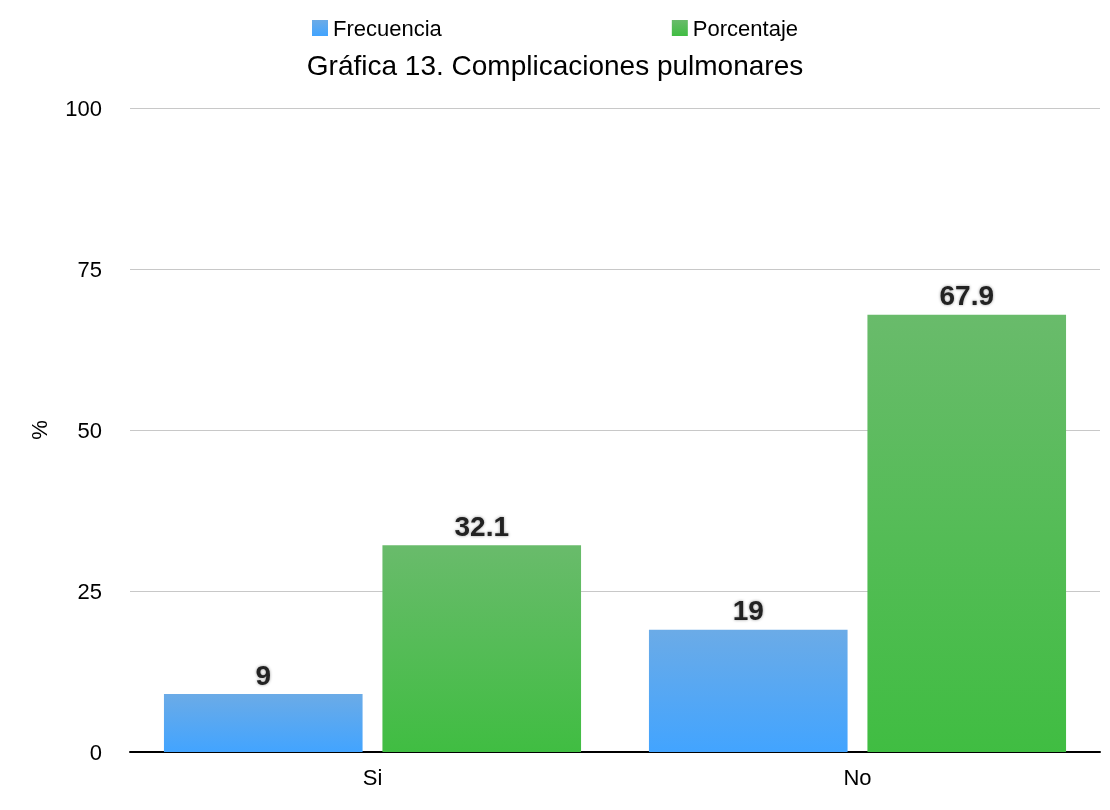 This screenshot has width=1110, height=810. I want to click on y-axis-title: %, so click(39, 430).